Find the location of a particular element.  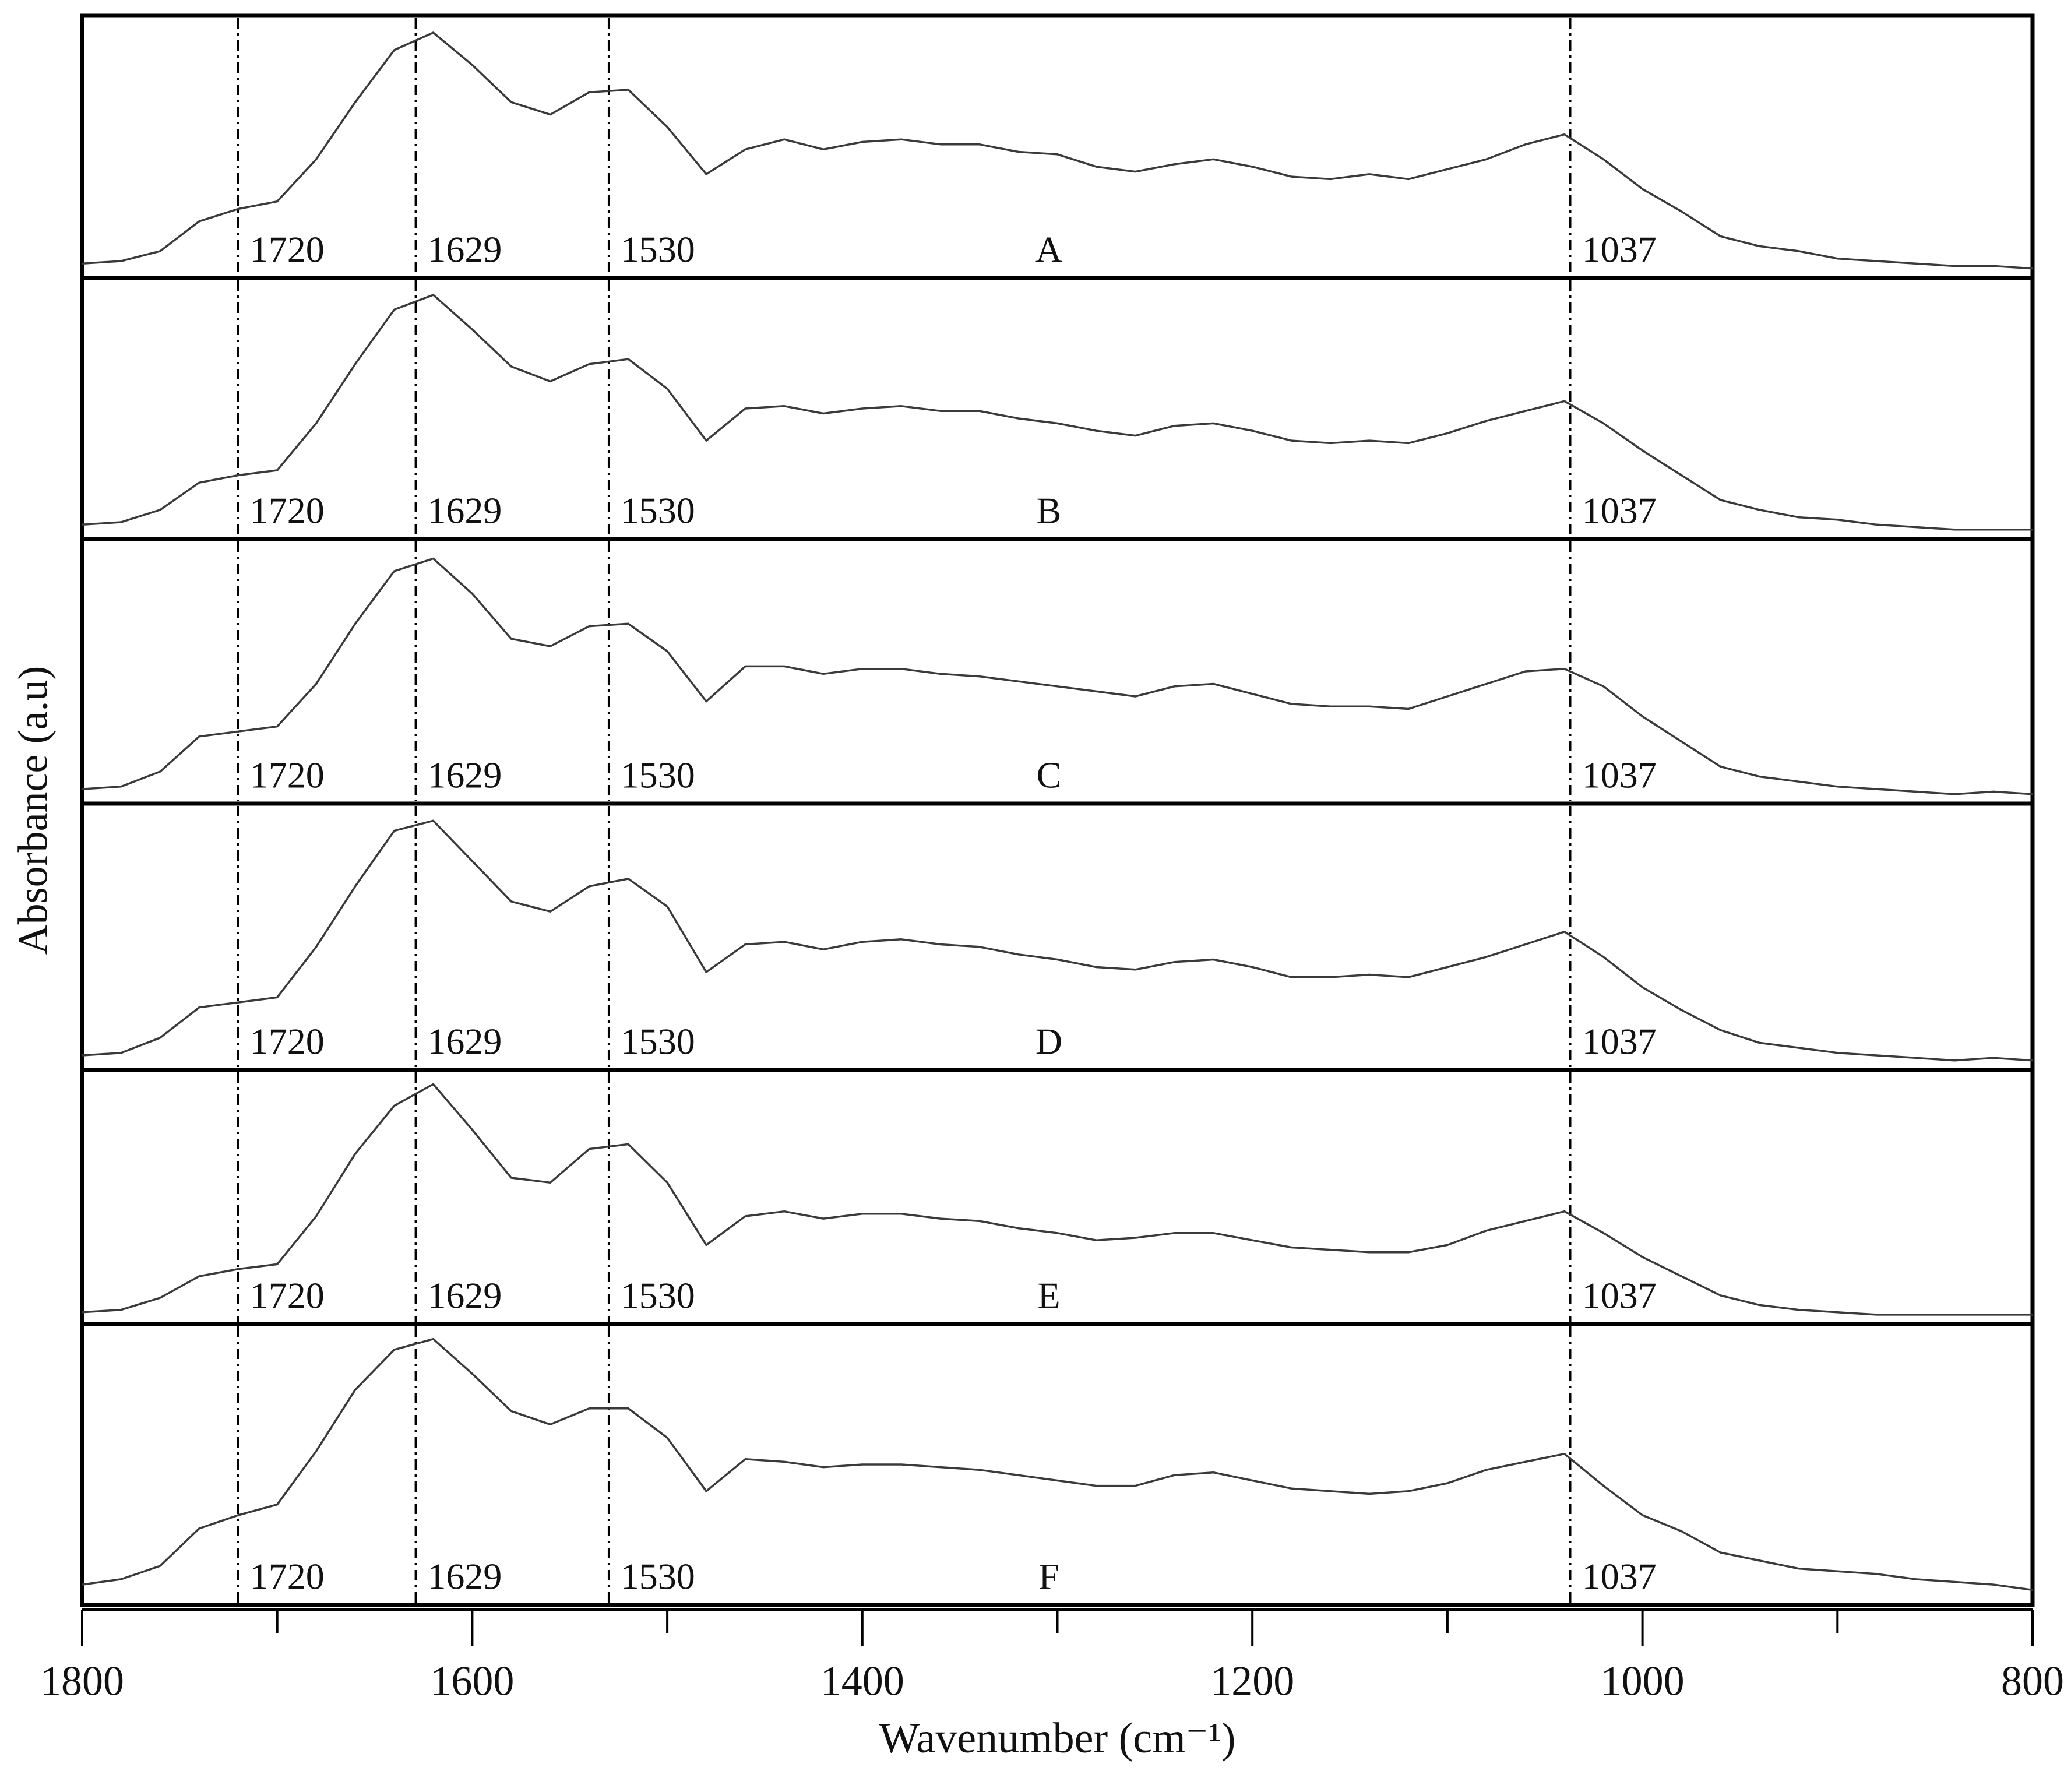

panel-label: E is located at coordinates (1048, 1295).